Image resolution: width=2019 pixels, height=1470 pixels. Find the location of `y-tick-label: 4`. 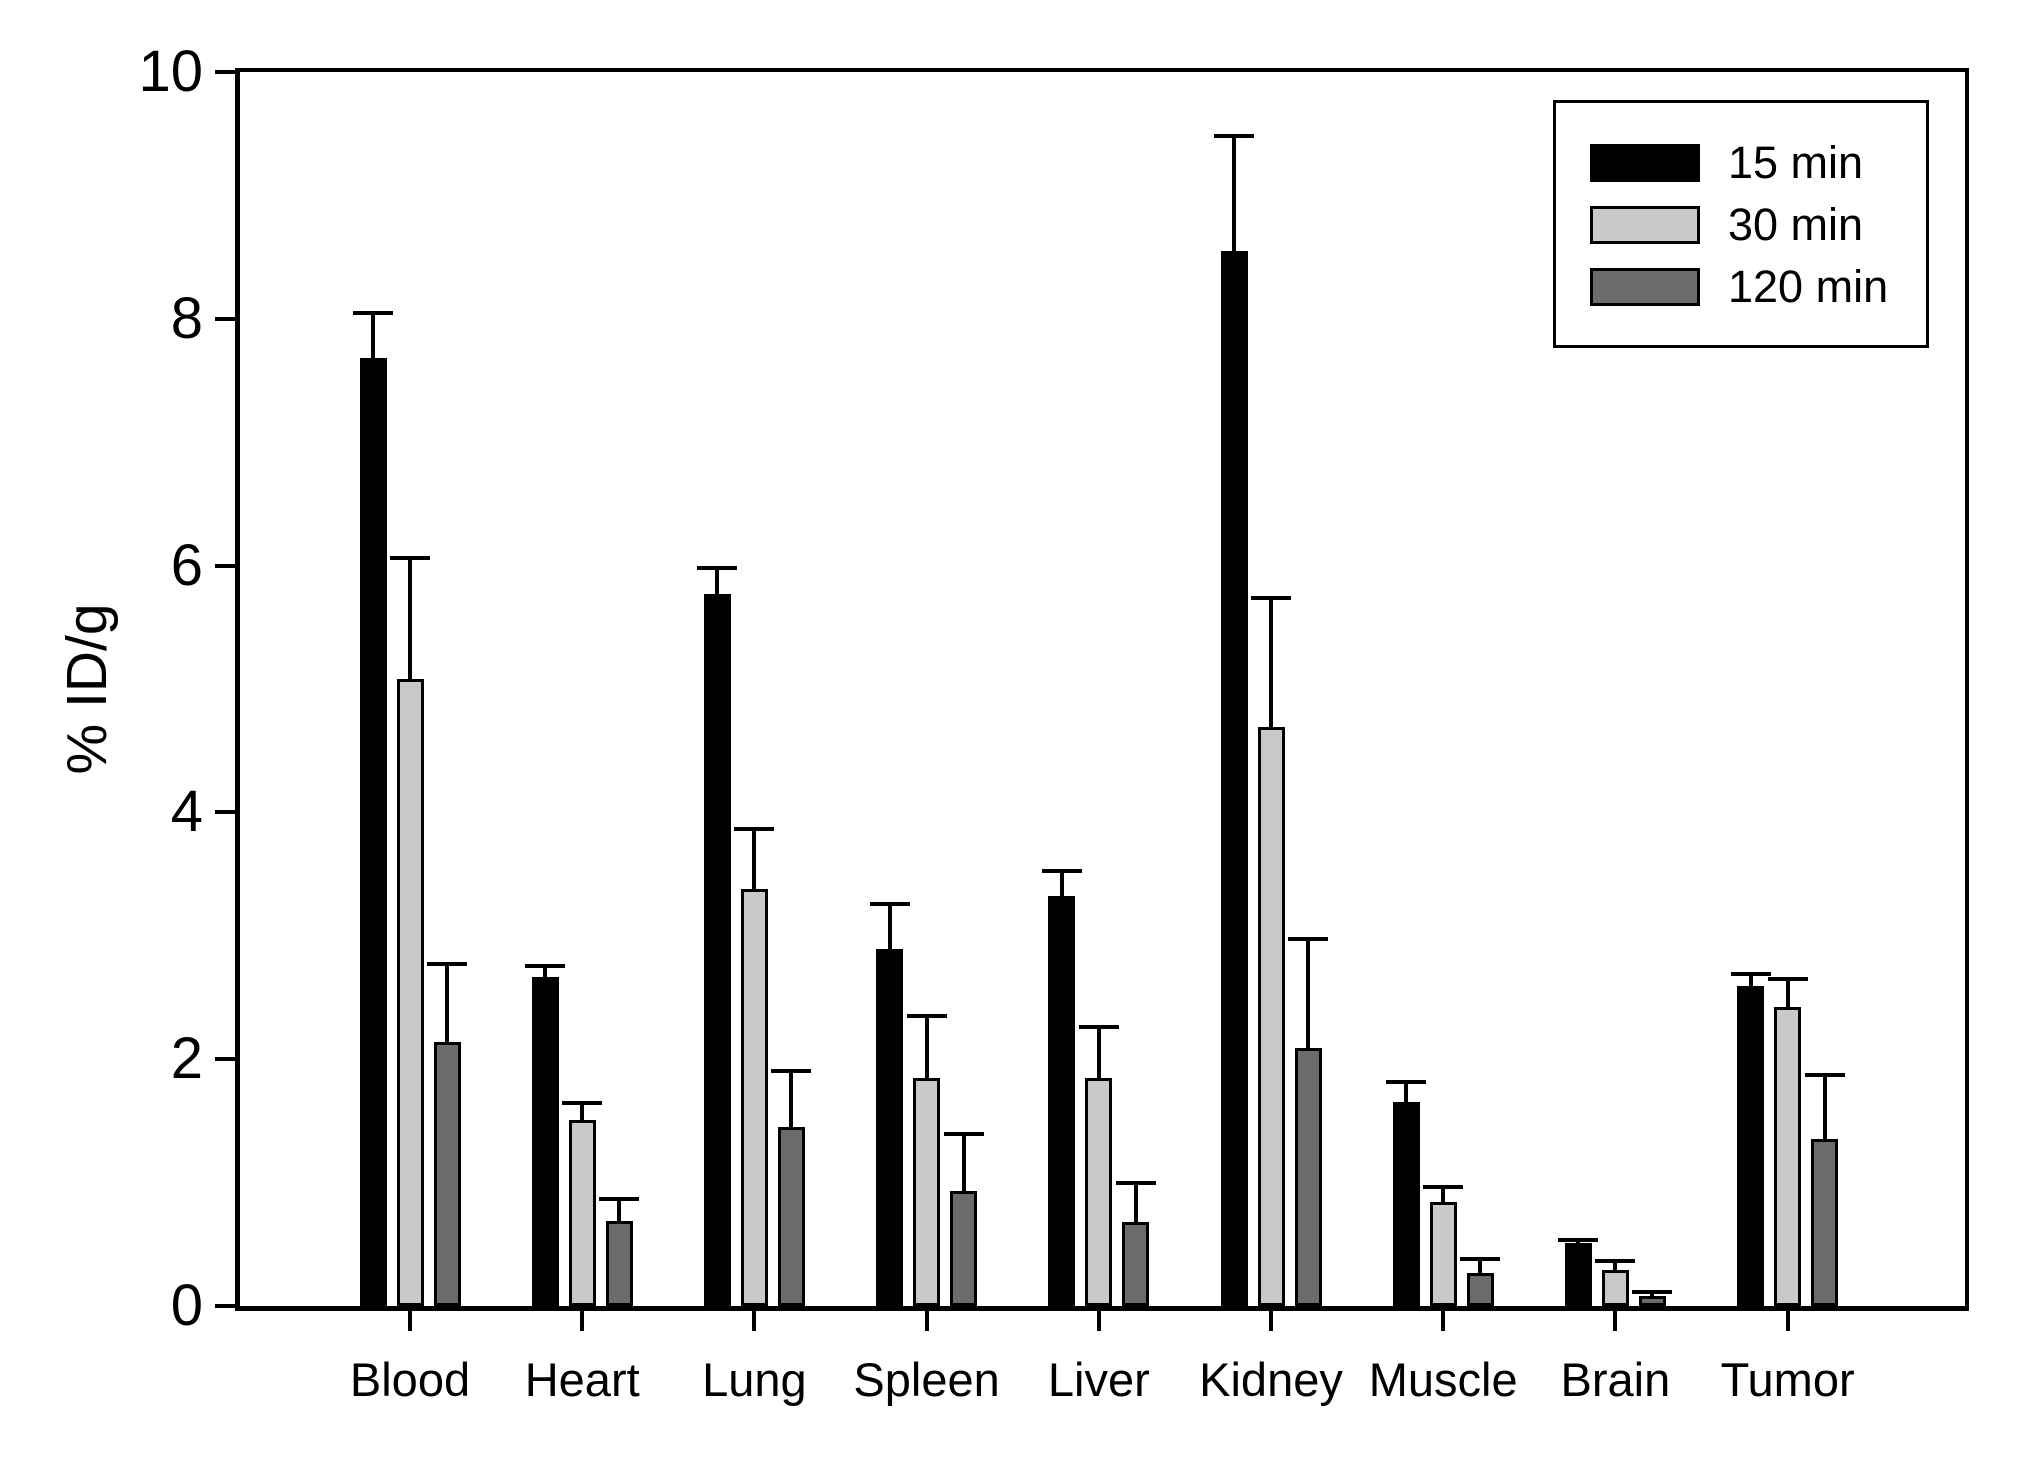

y-tick-label: 4 is located at coordinates (186, 812).